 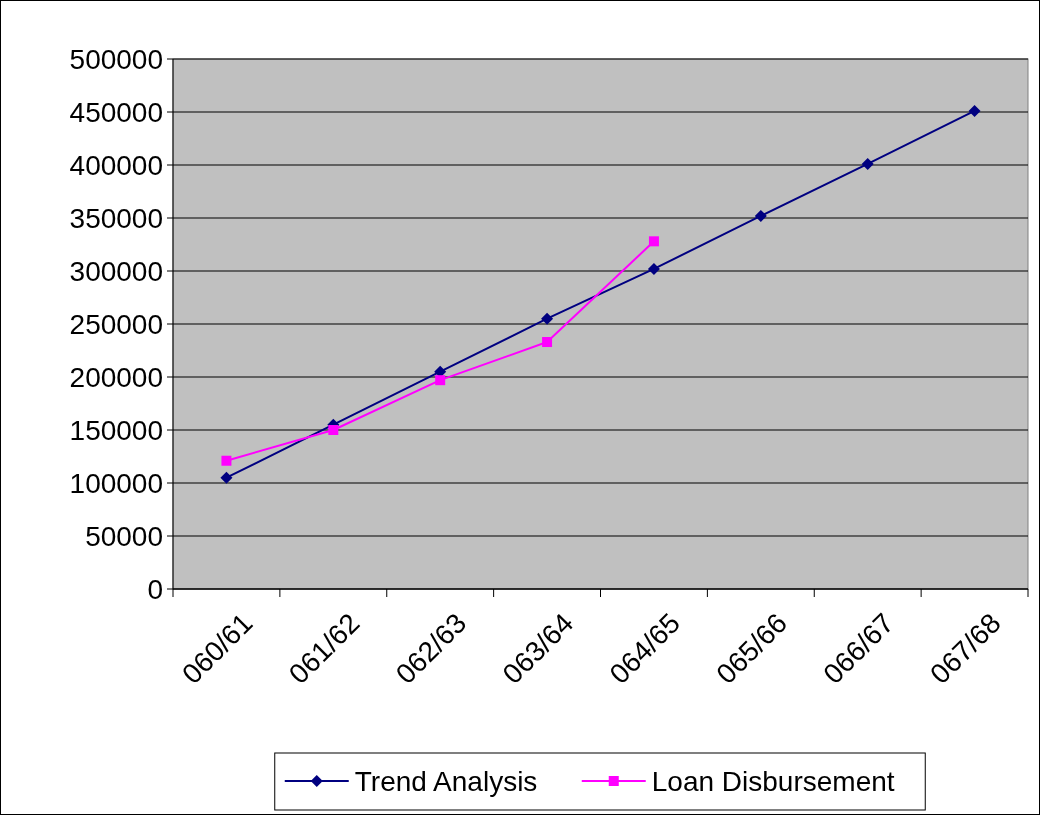 What do you see at coordinates (116, 483) in the screenshot?
I see `y-tick-label: 100000` at bounding box center [116, 483].